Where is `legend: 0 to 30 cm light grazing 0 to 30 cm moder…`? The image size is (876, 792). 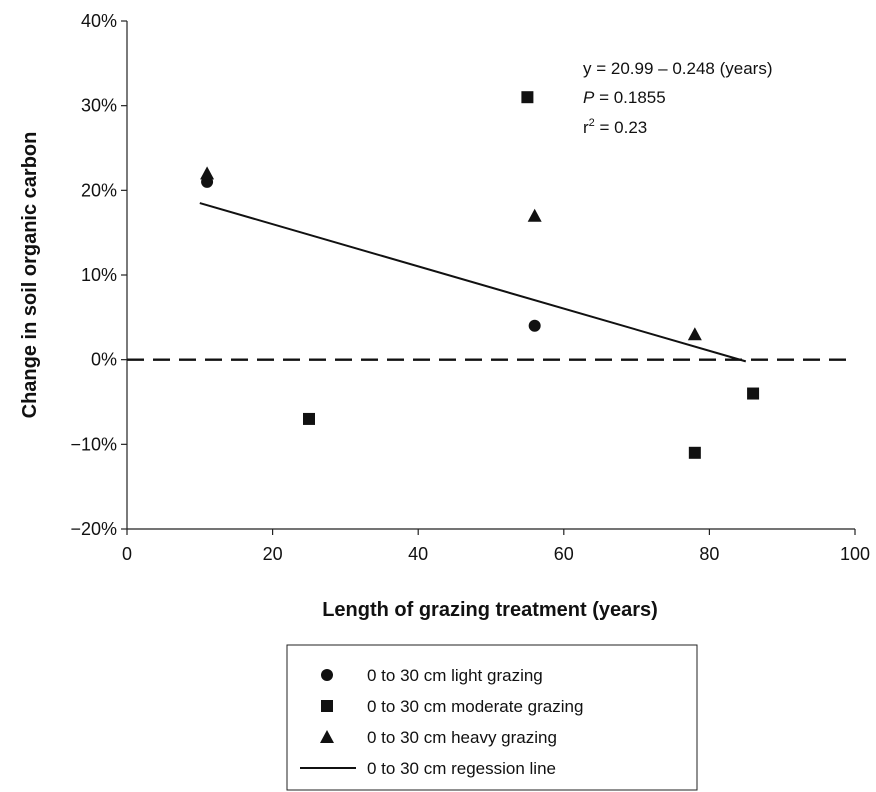
legend: 0 to 30 cm light grazing 0 to 30 cm moder… is located at coordinates (492, 717).